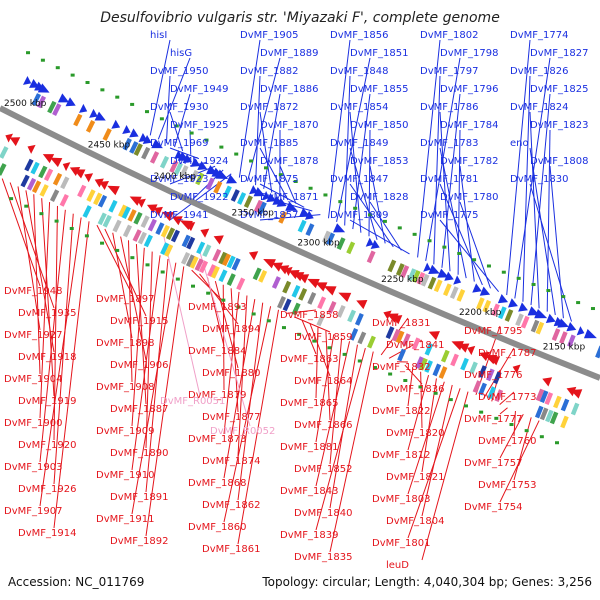 The image size is (600, 600). What do you see at coordinates (139, 365) in the screenshot?
I see `reverse-gene-label: DvMF_1906` at bounding box center [139, 365].